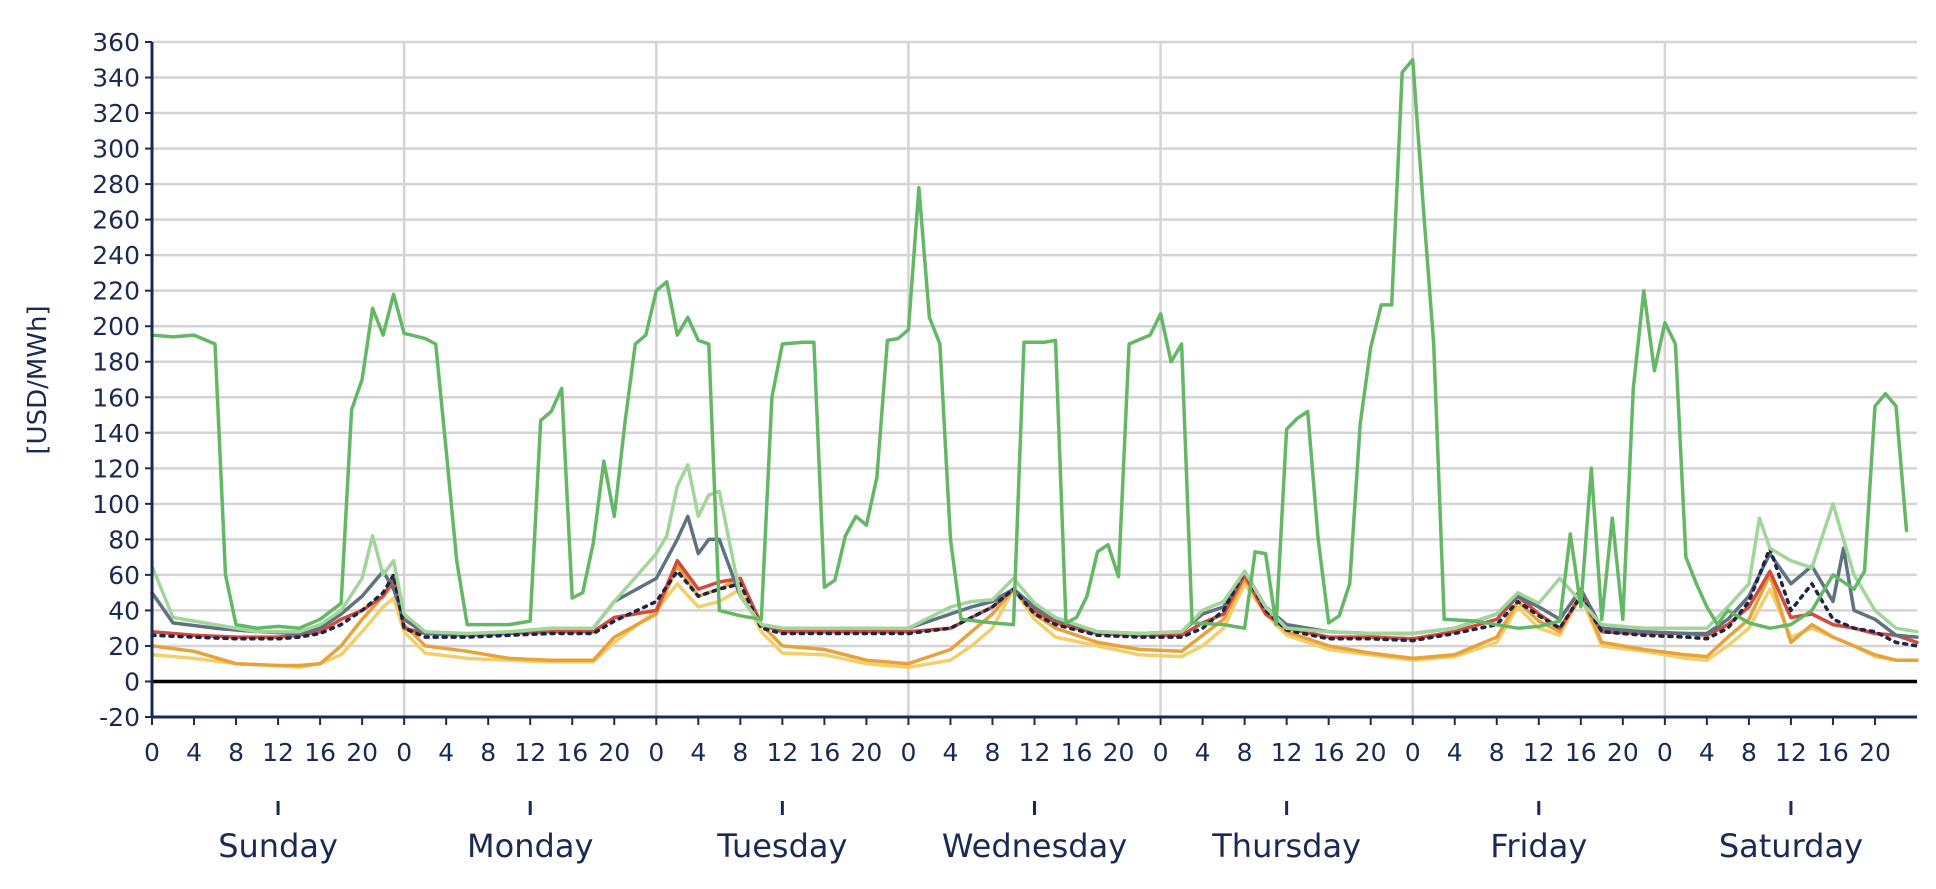  Describe the element at coordinates (132, 681) in the screenshot. I see `y-tick-label: 0` at that location.